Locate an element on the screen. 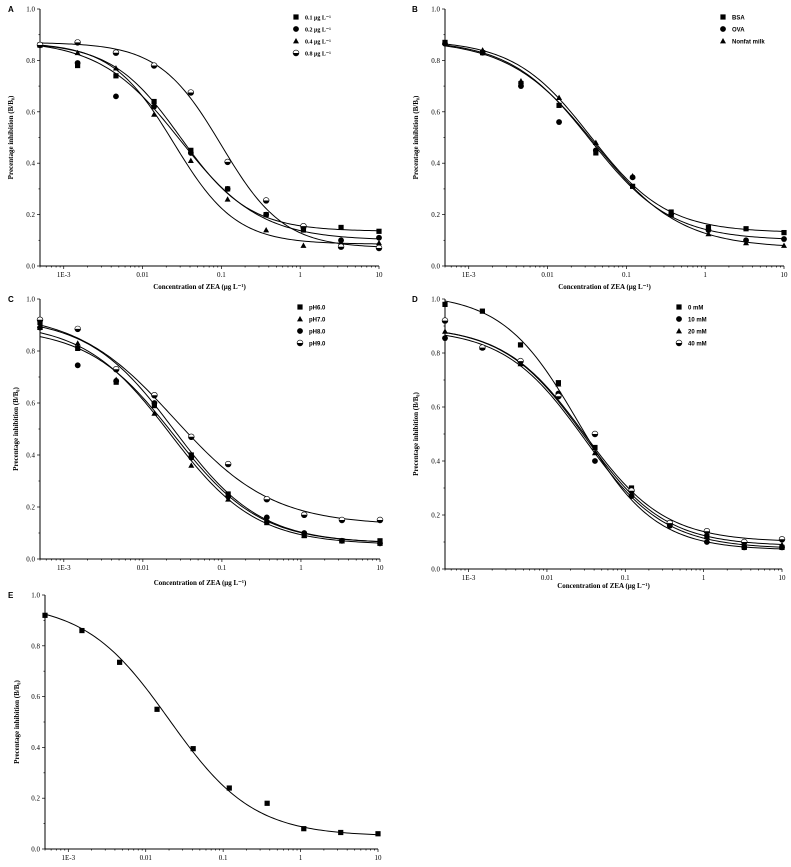 The image size is (791, 867). legend-label: pH9.0 is located at coordinates (317, 344).